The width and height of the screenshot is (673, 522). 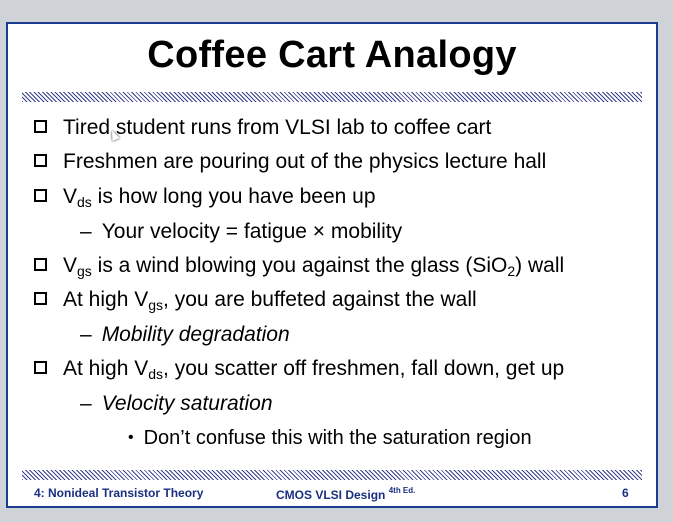 I want to click on sub-bullet-line: – Velocity saturation, so click(x=176, y=403).